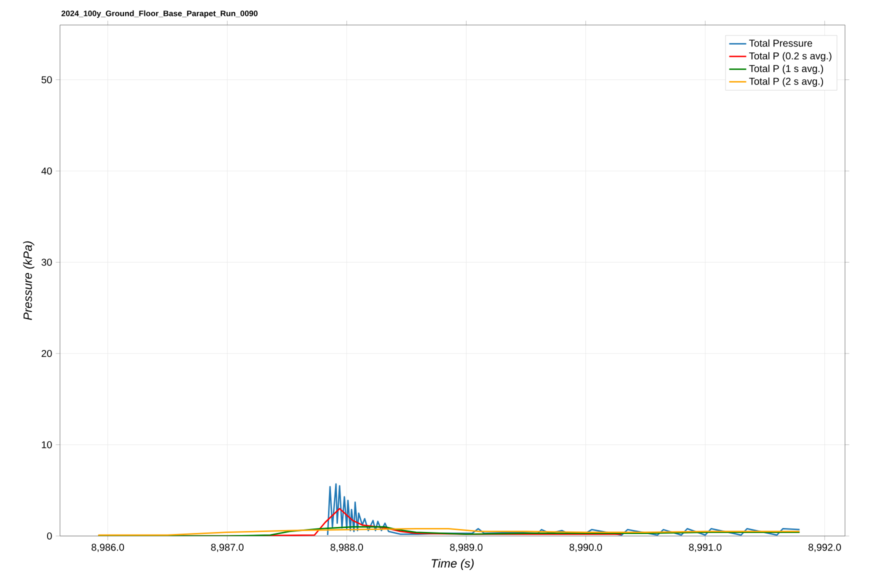  I want to click on line-series, so click(563, 509).